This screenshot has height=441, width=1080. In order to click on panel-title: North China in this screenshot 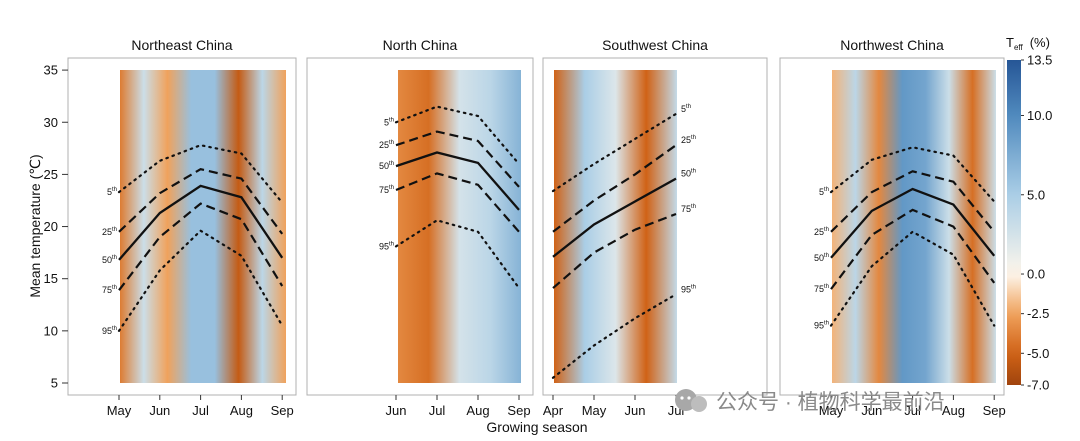, I will do `click(420, 45)`.